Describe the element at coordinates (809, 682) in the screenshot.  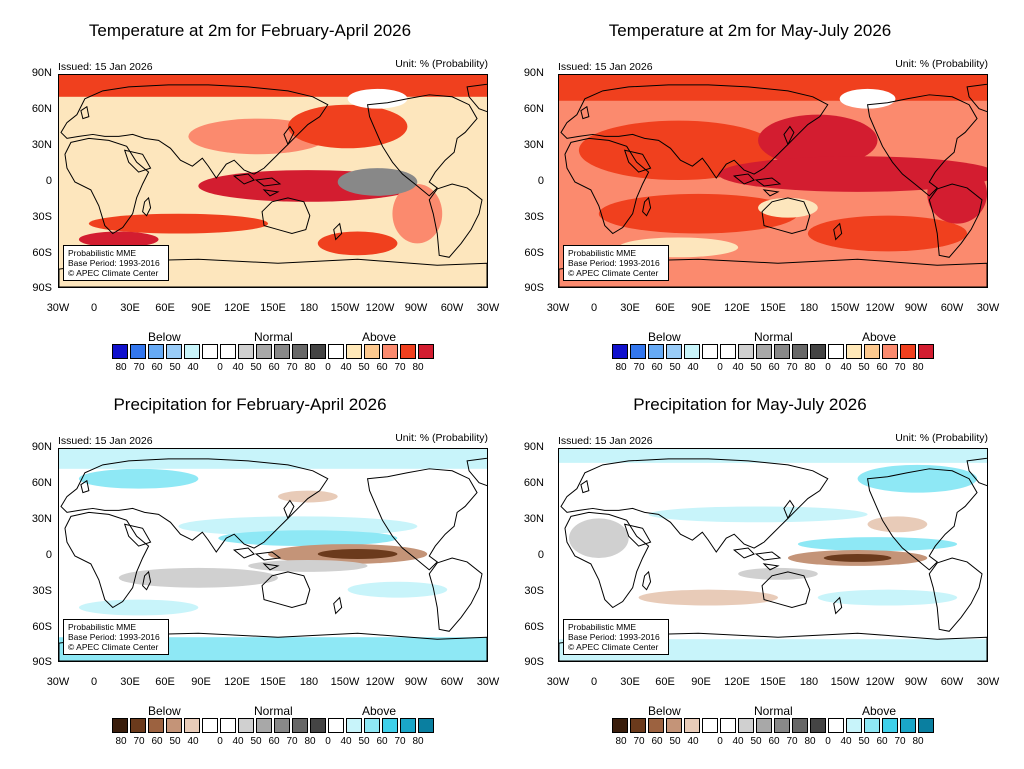
I see `lon-tick: 180` at that location.